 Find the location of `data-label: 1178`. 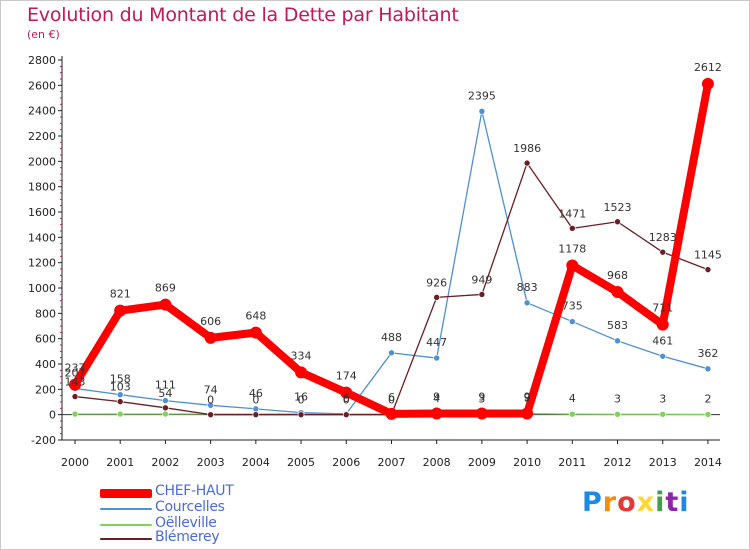

data-label: 1178 is located at coordinates (572, 248).